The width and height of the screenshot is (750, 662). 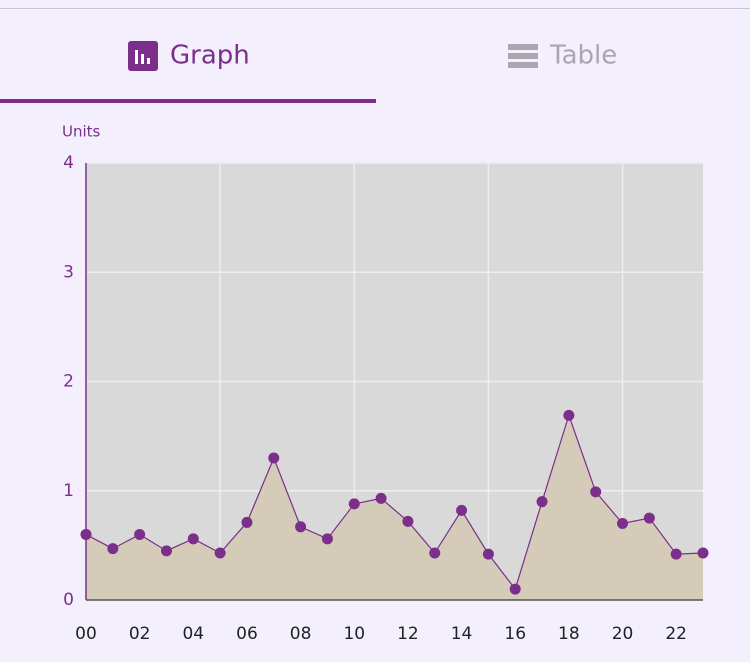 What do you see at coordinates (68, 272) in the screenshot?
I see `y-tick-label: 3` at bounding box center [68, 272].